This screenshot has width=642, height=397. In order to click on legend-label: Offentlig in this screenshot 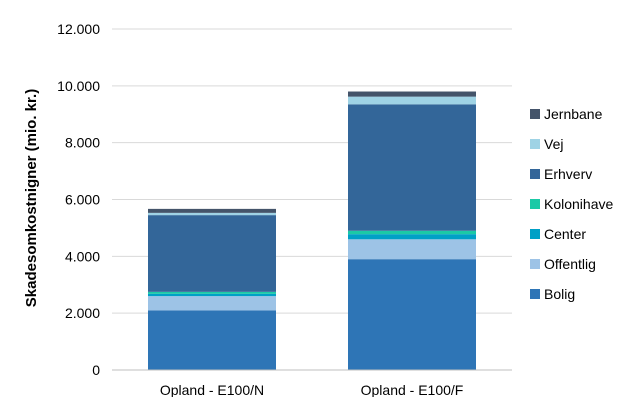, I will do `click(570, 264)`.